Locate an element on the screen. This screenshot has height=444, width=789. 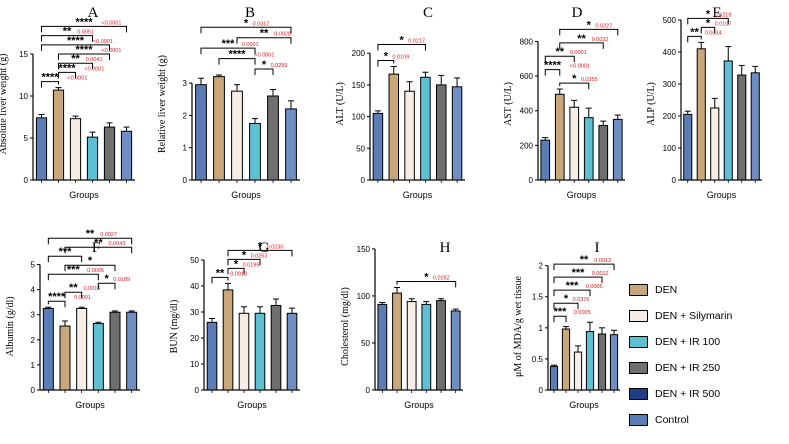
y-tick-label: 500 is located at coordinates (670, 20).